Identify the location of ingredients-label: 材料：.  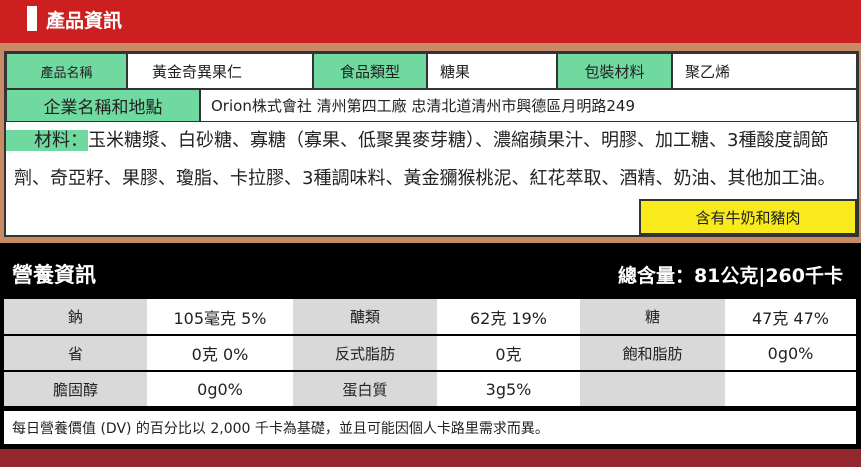
(47, 140).